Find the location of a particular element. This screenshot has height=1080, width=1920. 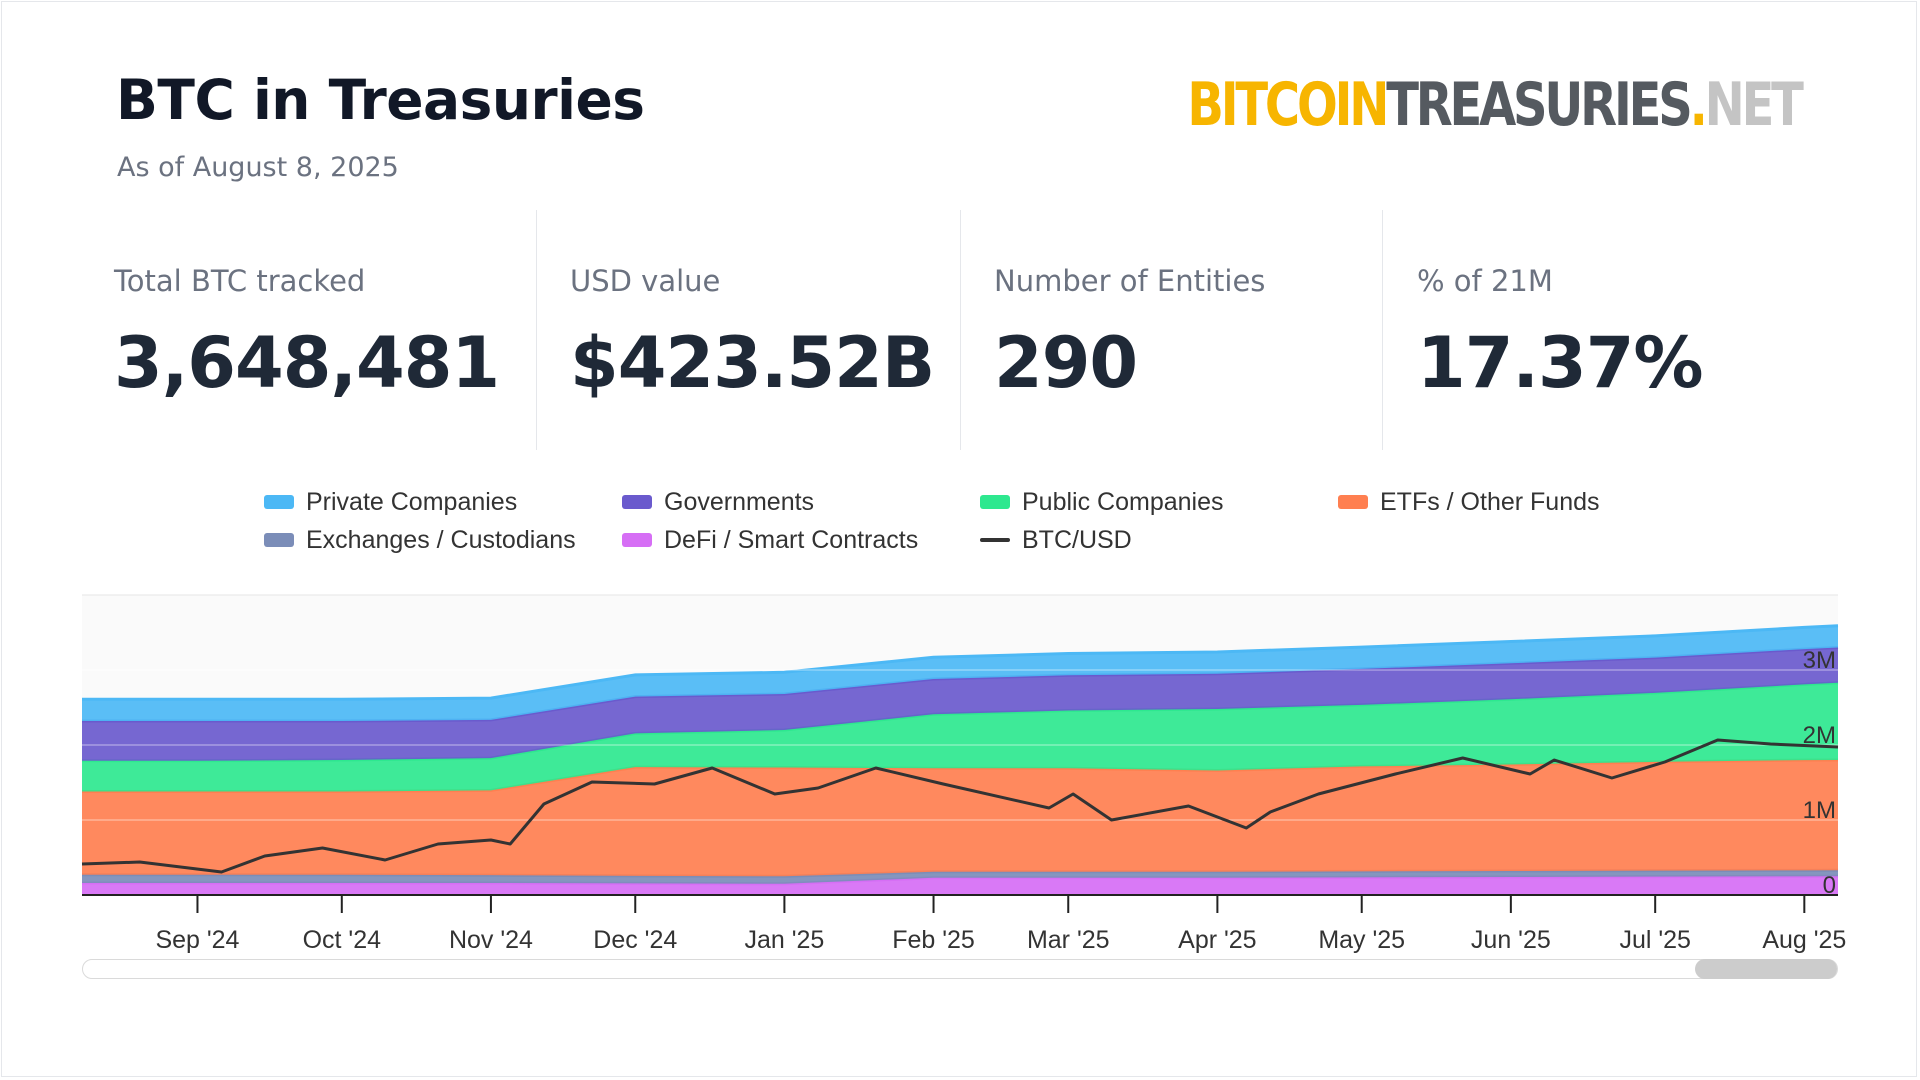

stat-label: Number of Entities is located at coordinates (1130, 281).